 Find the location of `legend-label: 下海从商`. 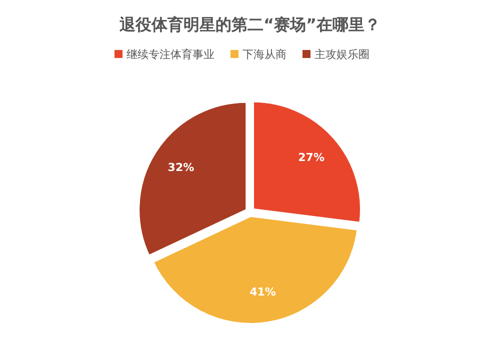

legend-label: 下海从商 is located at coordinates (264, 54).